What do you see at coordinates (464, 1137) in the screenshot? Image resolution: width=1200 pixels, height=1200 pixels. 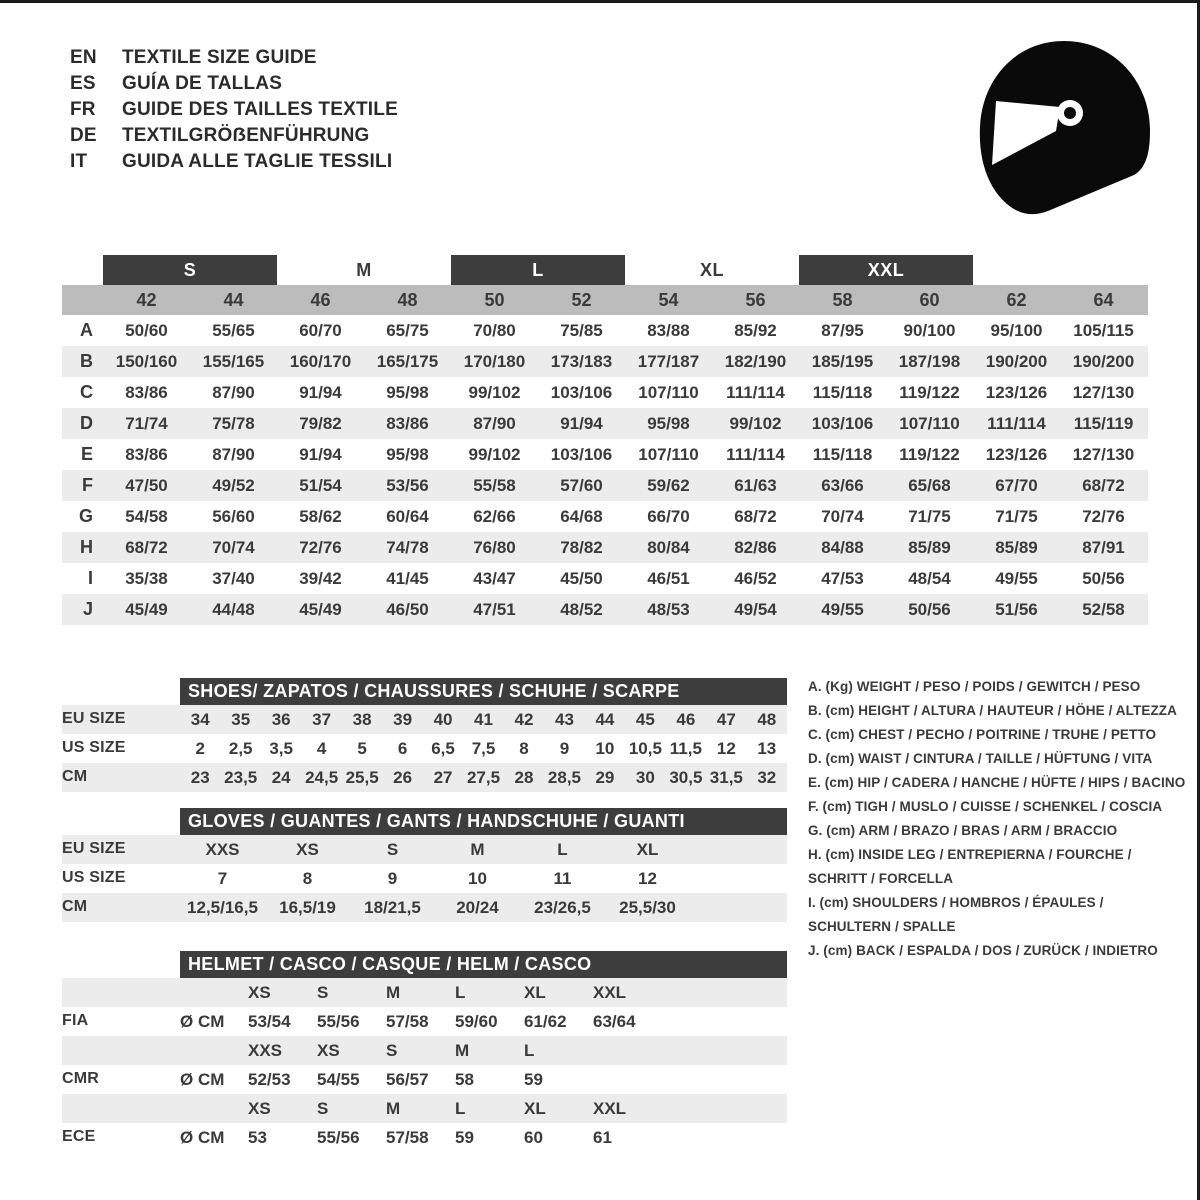 I see `helmet-value-cell: 59` at bounding box center [464, 1137].